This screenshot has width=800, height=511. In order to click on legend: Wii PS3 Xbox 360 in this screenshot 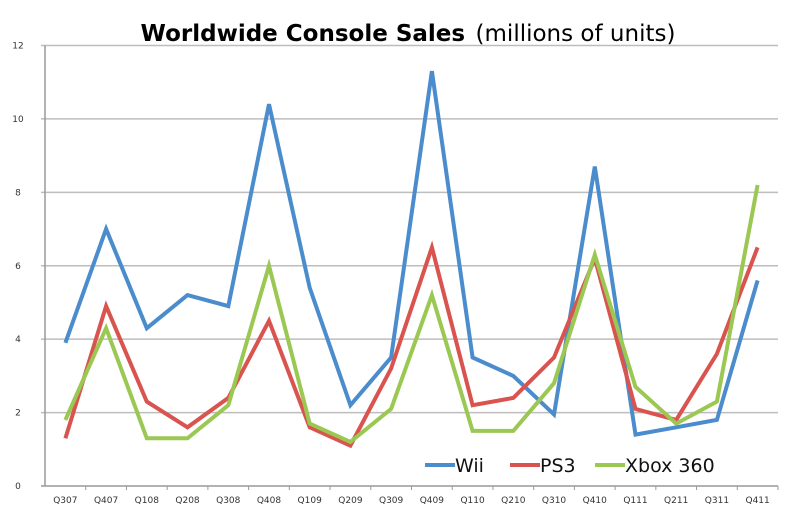, I will do `click(570, 466)`.